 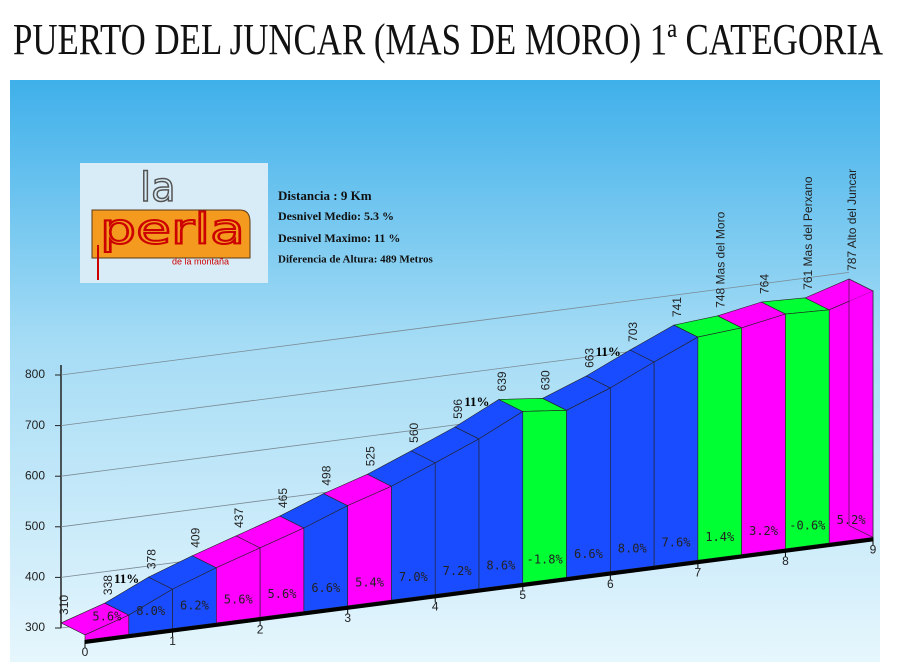 I want to click on altitude-label: 409, so click(x=196, y=537).